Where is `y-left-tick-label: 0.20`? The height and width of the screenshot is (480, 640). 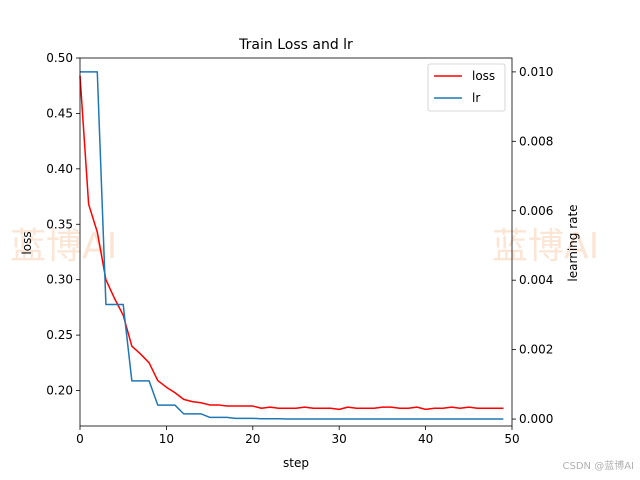
y-left-tick-label: 0.20 is located at coordinates (59, 391).